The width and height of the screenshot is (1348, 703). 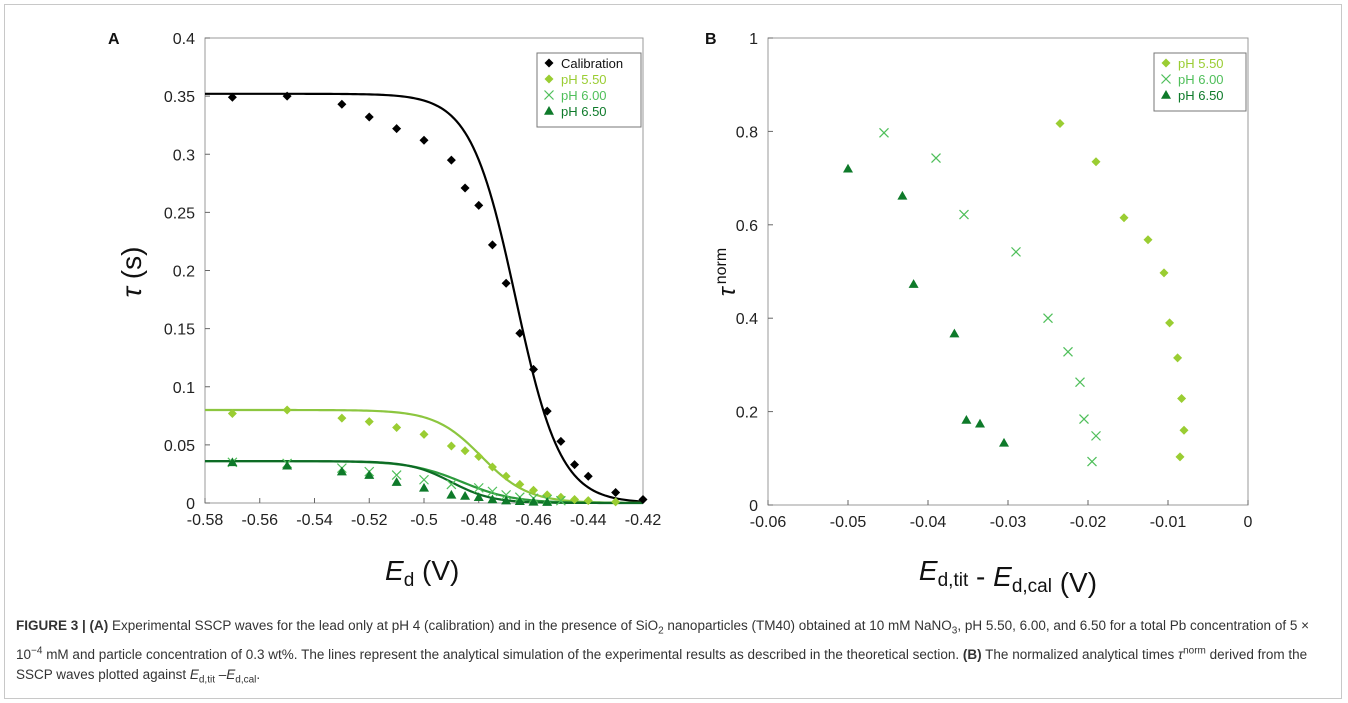 I want to click on caption-fragment: −4, so click(x=37, y=651).